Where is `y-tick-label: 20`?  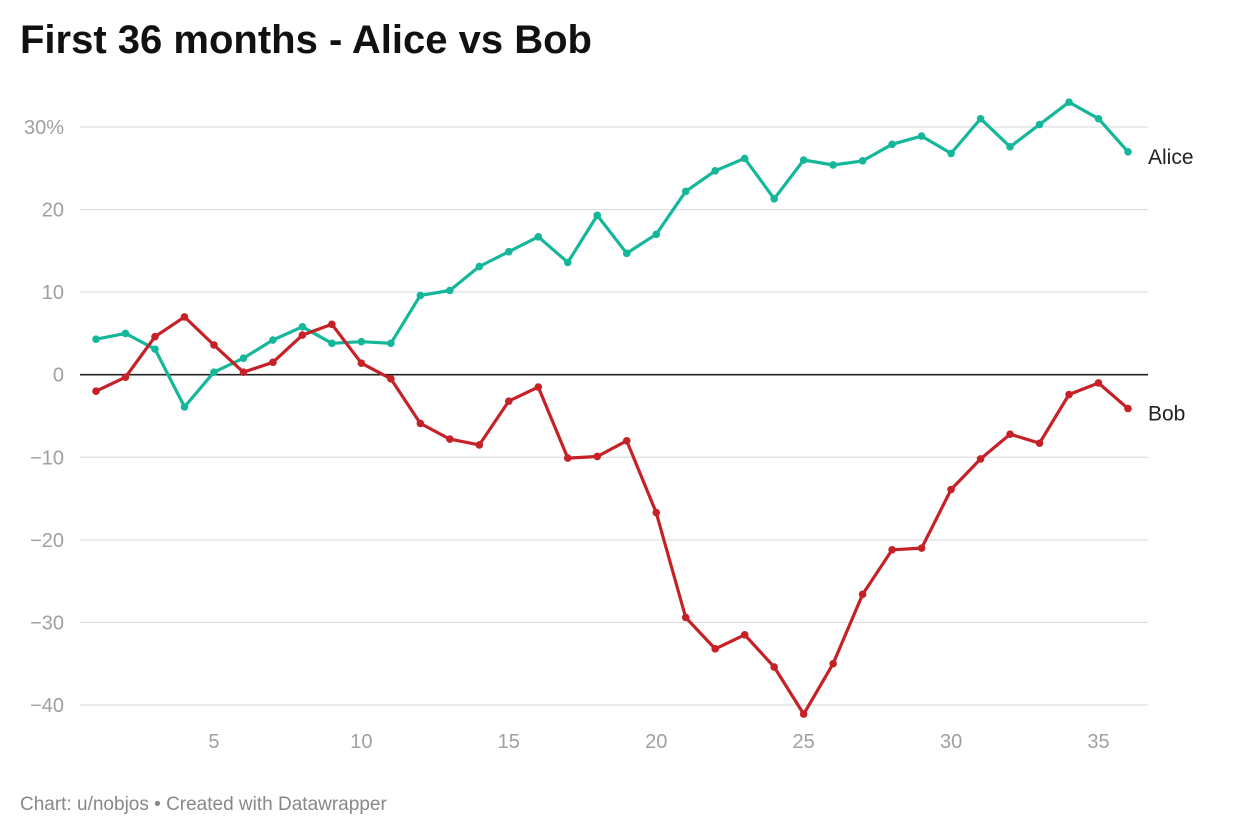 y-tick-label: 20 is located at coordinates (53, 211).